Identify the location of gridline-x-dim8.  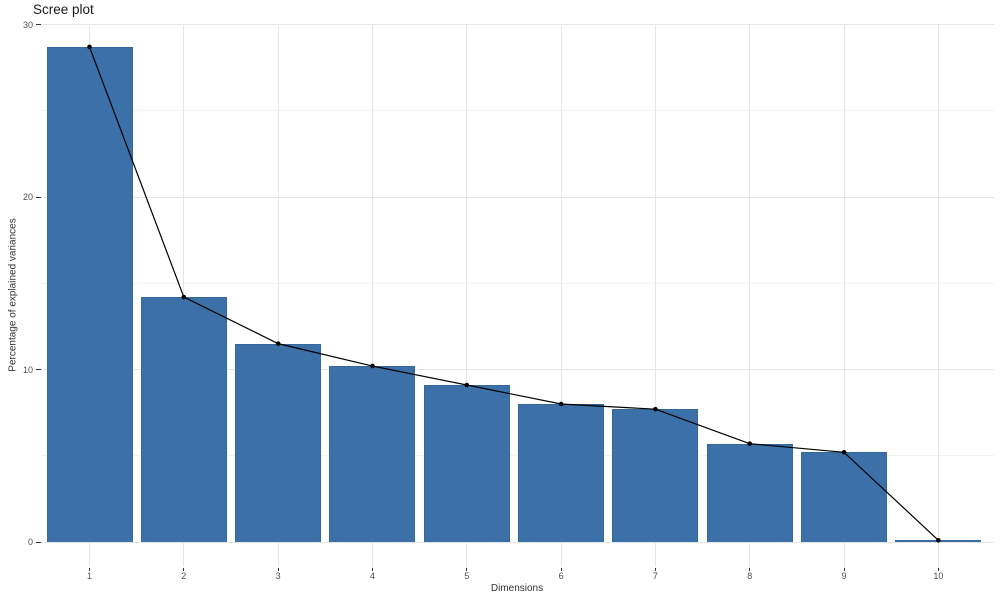
(750, 295).